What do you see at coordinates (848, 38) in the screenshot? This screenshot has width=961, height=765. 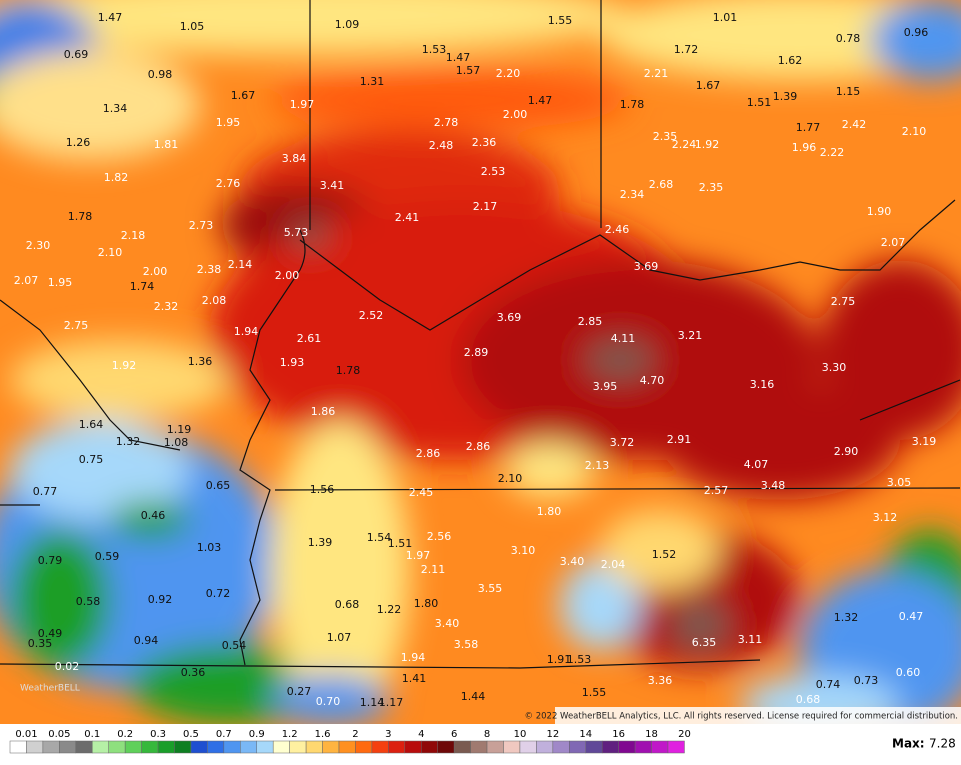 I see `value-label: 0.78` at bounding box center [848, 38].